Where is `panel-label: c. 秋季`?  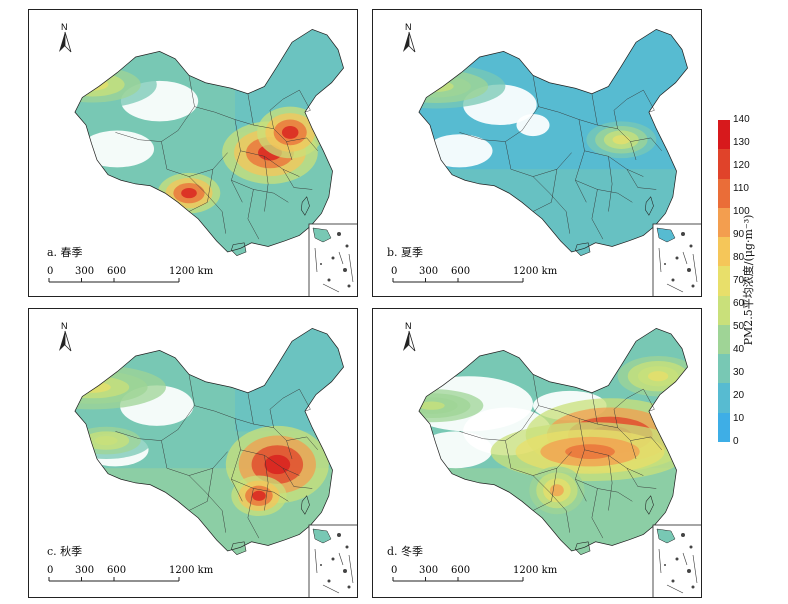
panel-label: c. 秋季 is located at coordinates (65, 551).